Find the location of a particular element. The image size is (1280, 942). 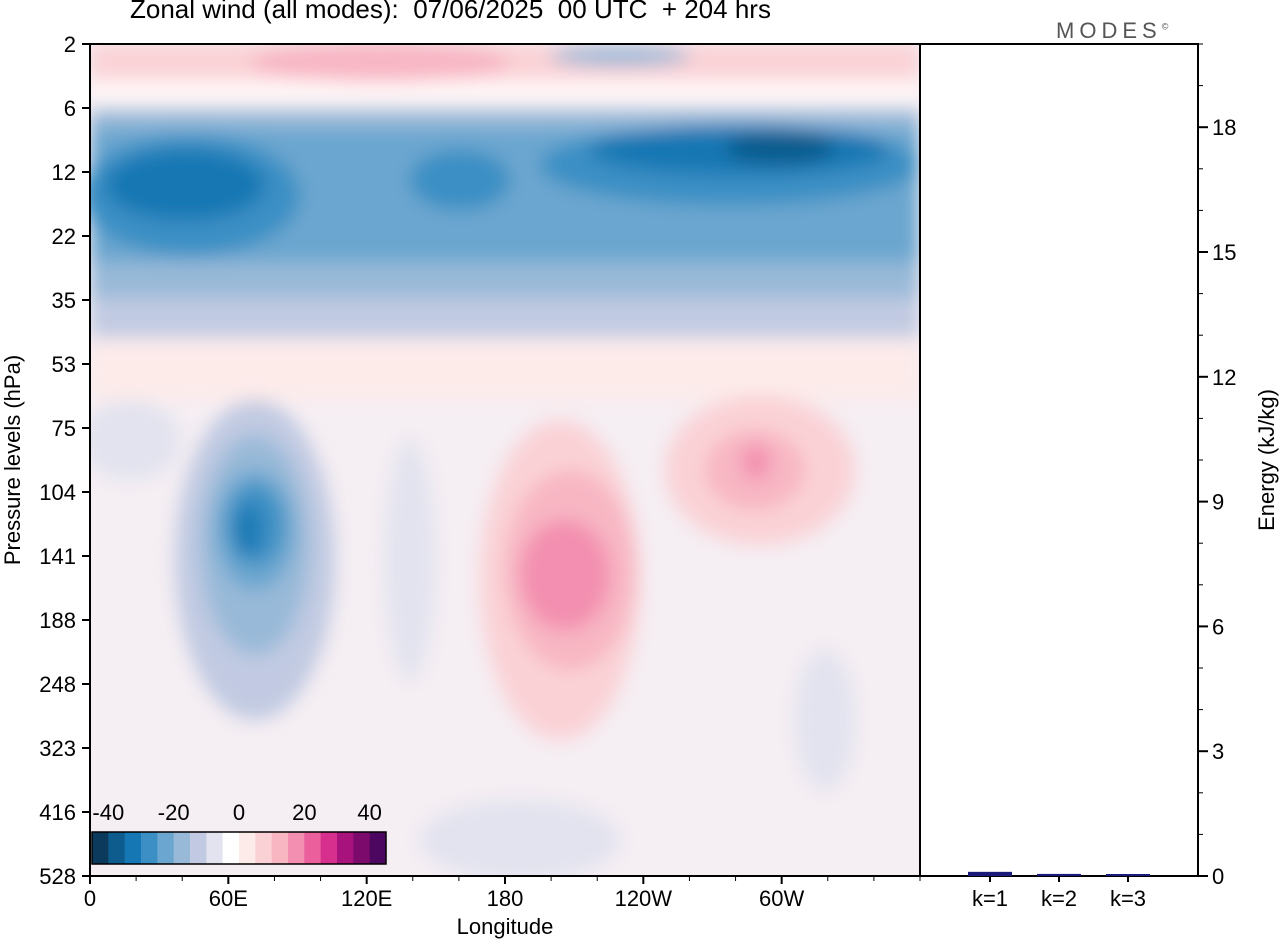

x-tick-label: 0 is located at coordinates (90, 898).